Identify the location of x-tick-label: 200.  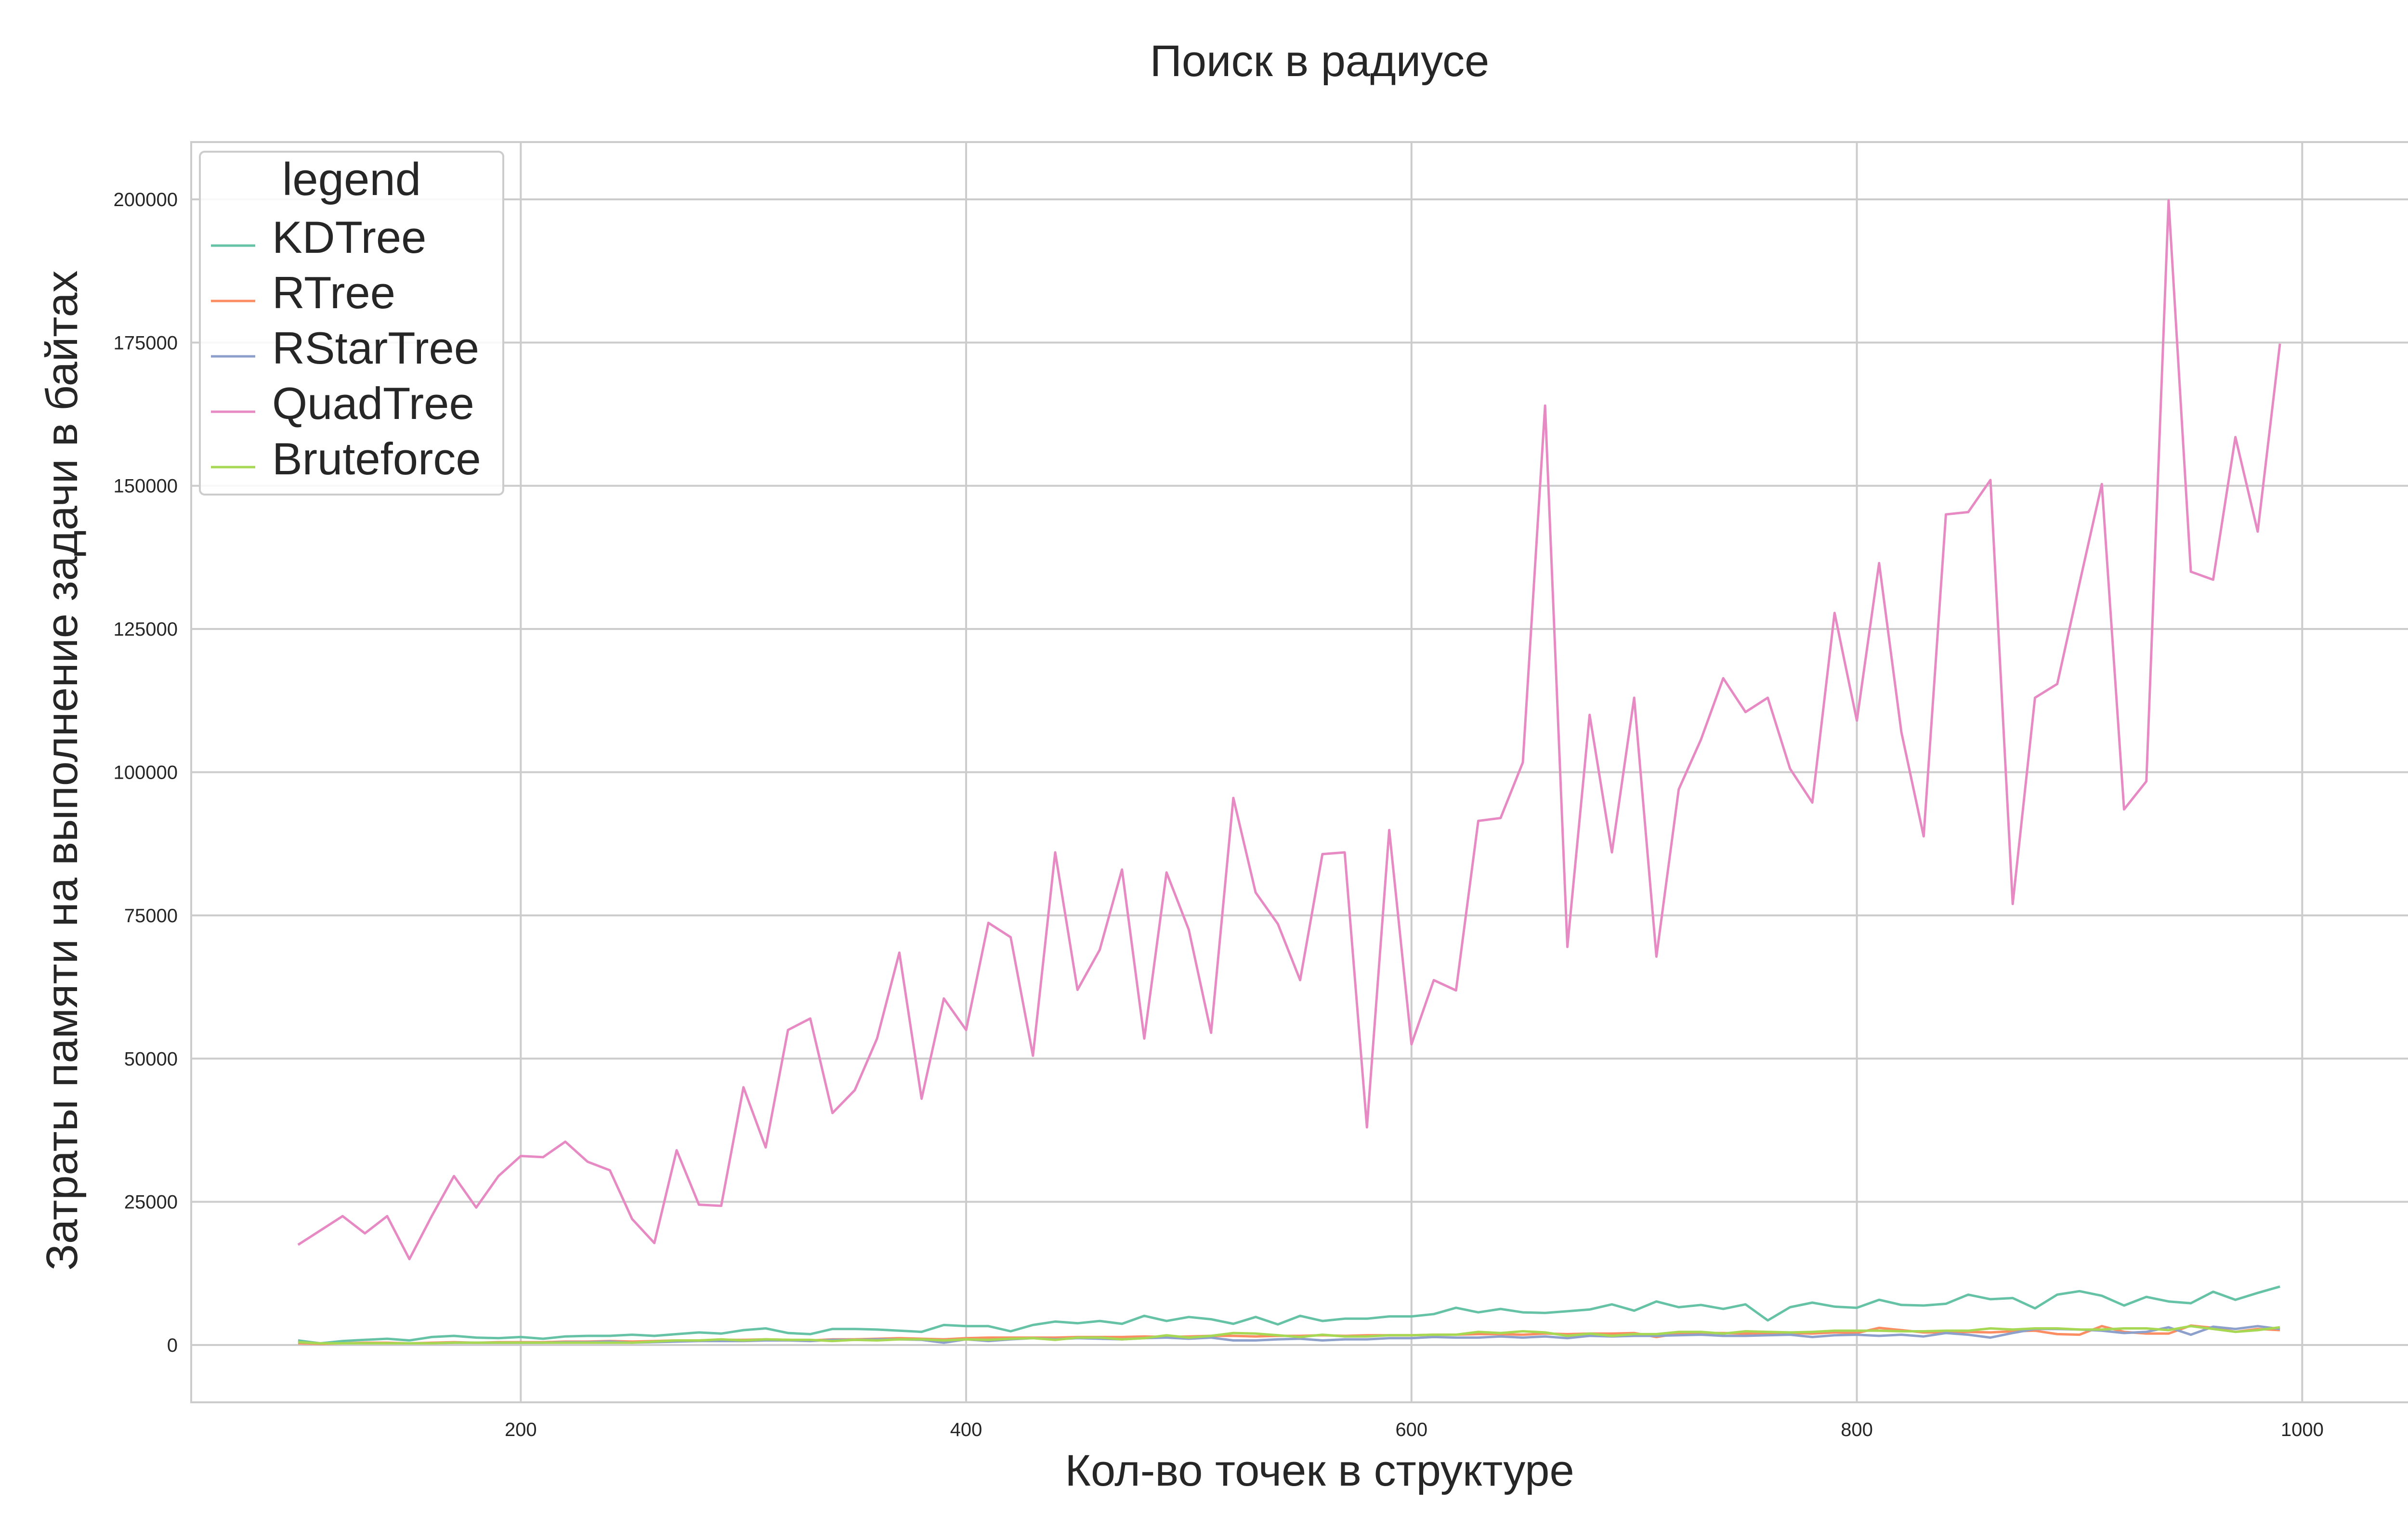
(521, 1429).